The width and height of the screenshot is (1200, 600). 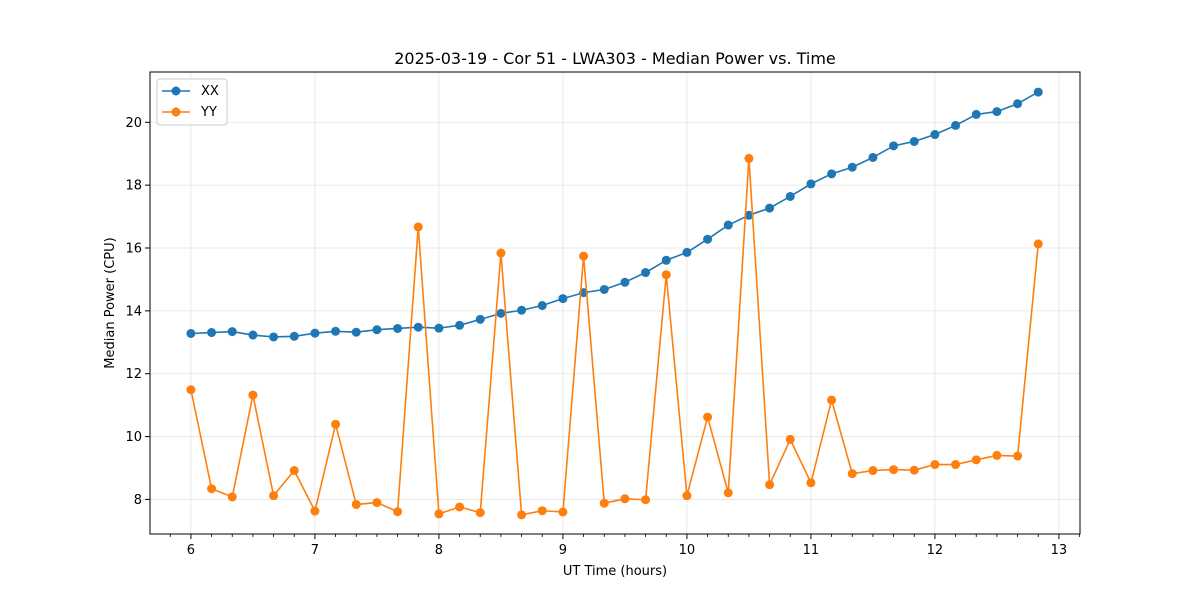 What do you see at coordinates (191, 550) in the screenshot?
I see `x-tick-label: 6` at bounding box center [191, 550].